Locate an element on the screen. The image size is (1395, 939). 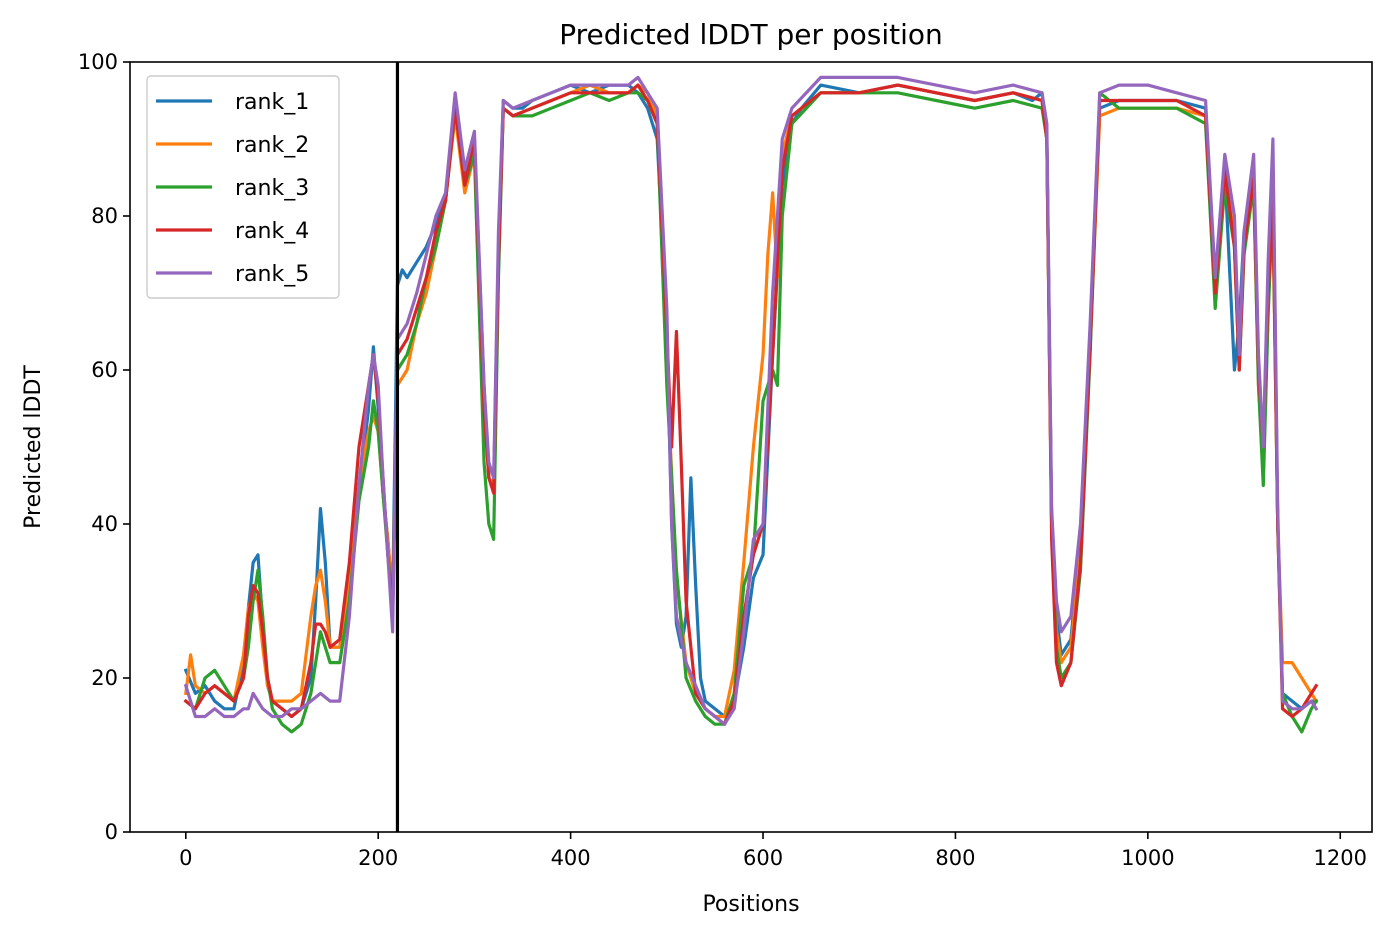
legend-frame is located at coordinates (243, 187).